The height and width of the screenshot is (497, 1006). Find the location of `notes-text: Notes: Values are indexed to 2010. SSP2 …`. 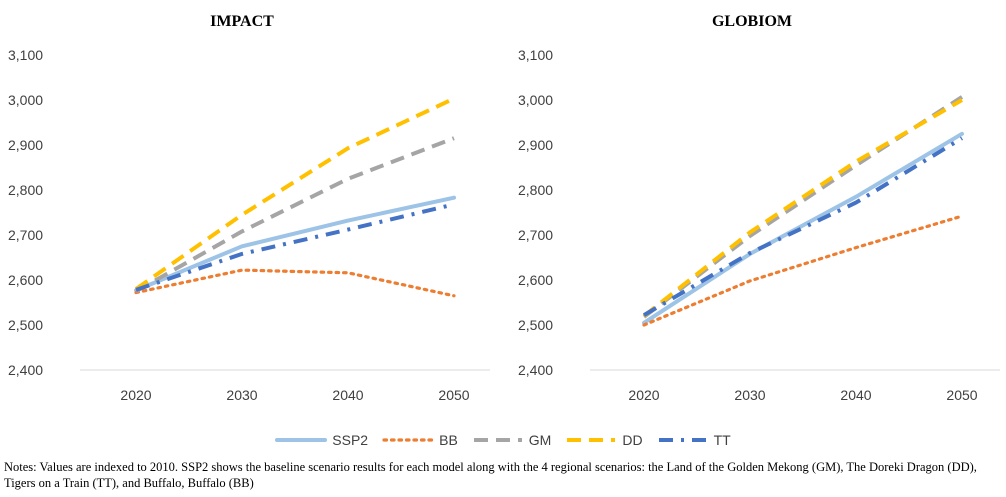

notes-text: Notes: Values are indexed to 2010. SSP2 … is located at coordinates (490, 475).